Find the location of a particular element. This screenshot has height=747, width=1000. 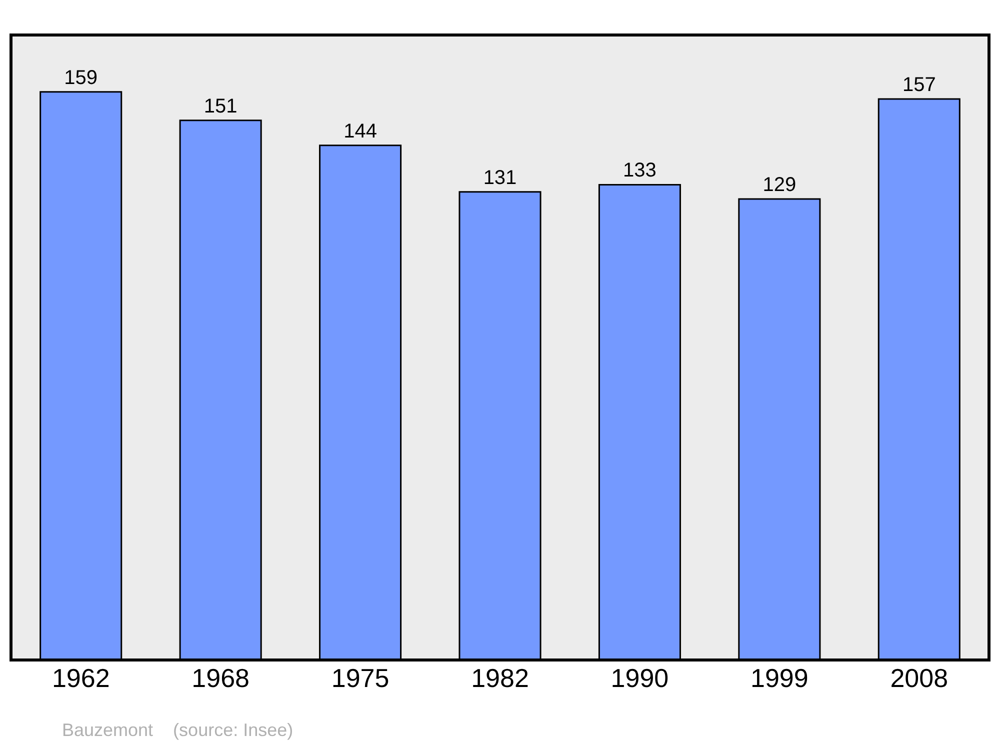

data-label: 129 is located at coordinates (779, 185).